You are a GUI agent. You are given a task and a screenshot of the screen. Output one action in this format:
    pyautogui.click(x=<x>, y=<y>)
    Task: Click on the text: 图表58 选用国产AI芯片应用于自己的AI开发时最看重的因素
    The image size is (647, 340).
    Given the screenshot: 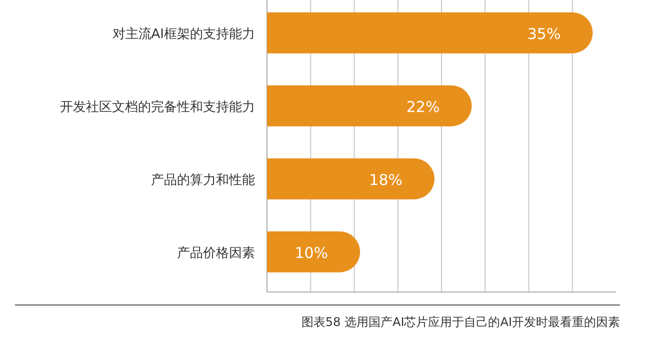 What is the action you would take?
    pyautogui.click(x=460, y=322)
    